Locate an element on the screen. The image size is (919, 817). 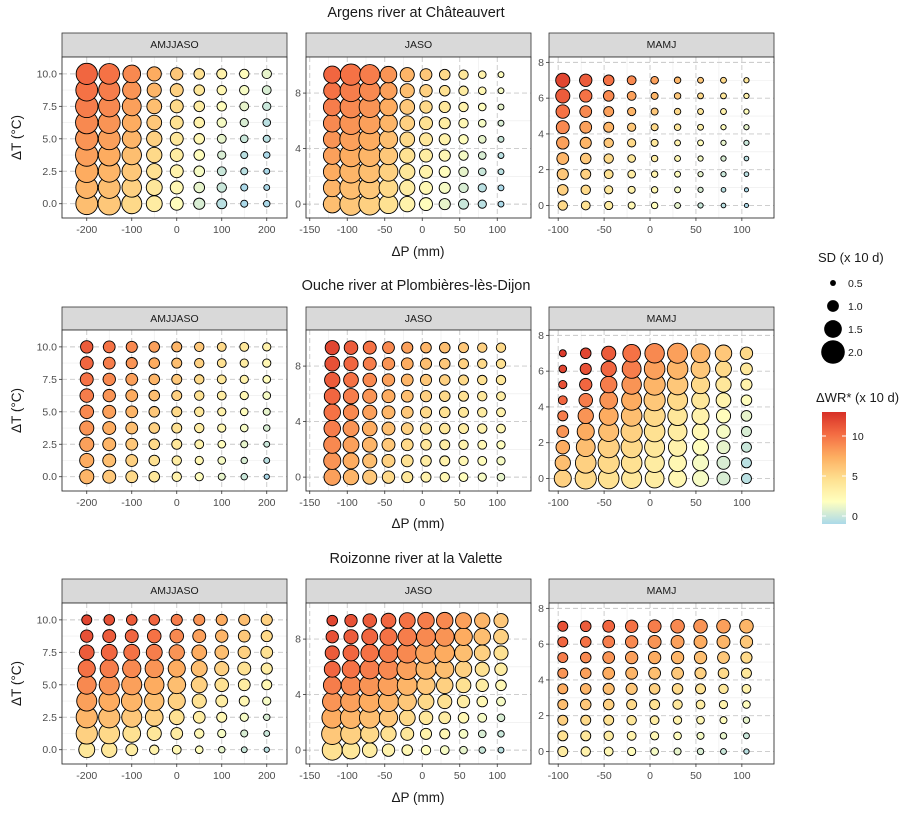
panel-strip-label: JASO is located at coordinates (418, 591).